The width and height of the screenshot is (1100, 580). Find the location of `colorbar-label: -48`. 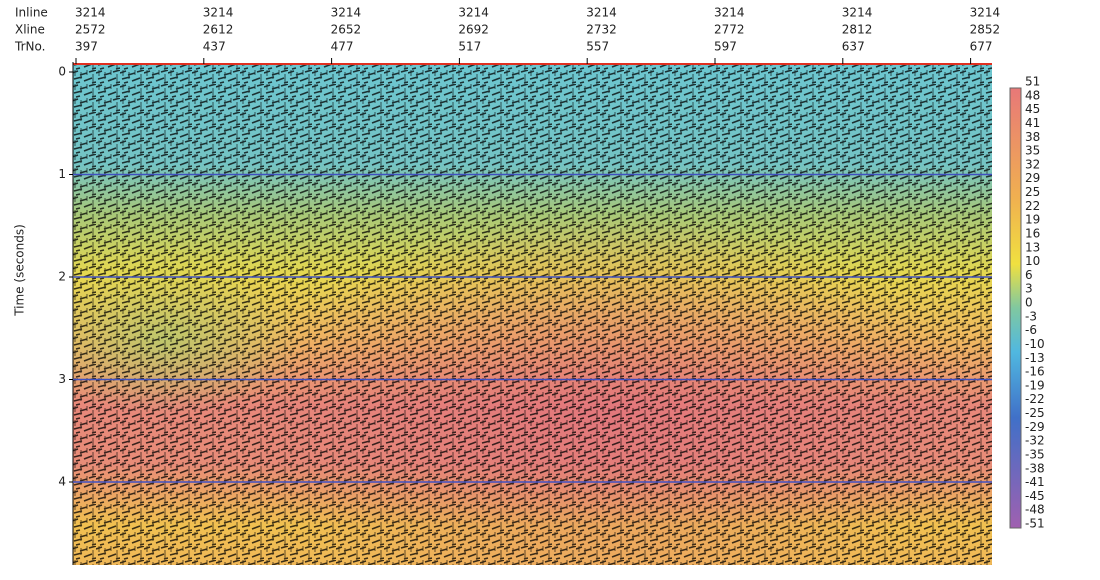

colorbar-label: -48 is located at coordinates (1035, 510).